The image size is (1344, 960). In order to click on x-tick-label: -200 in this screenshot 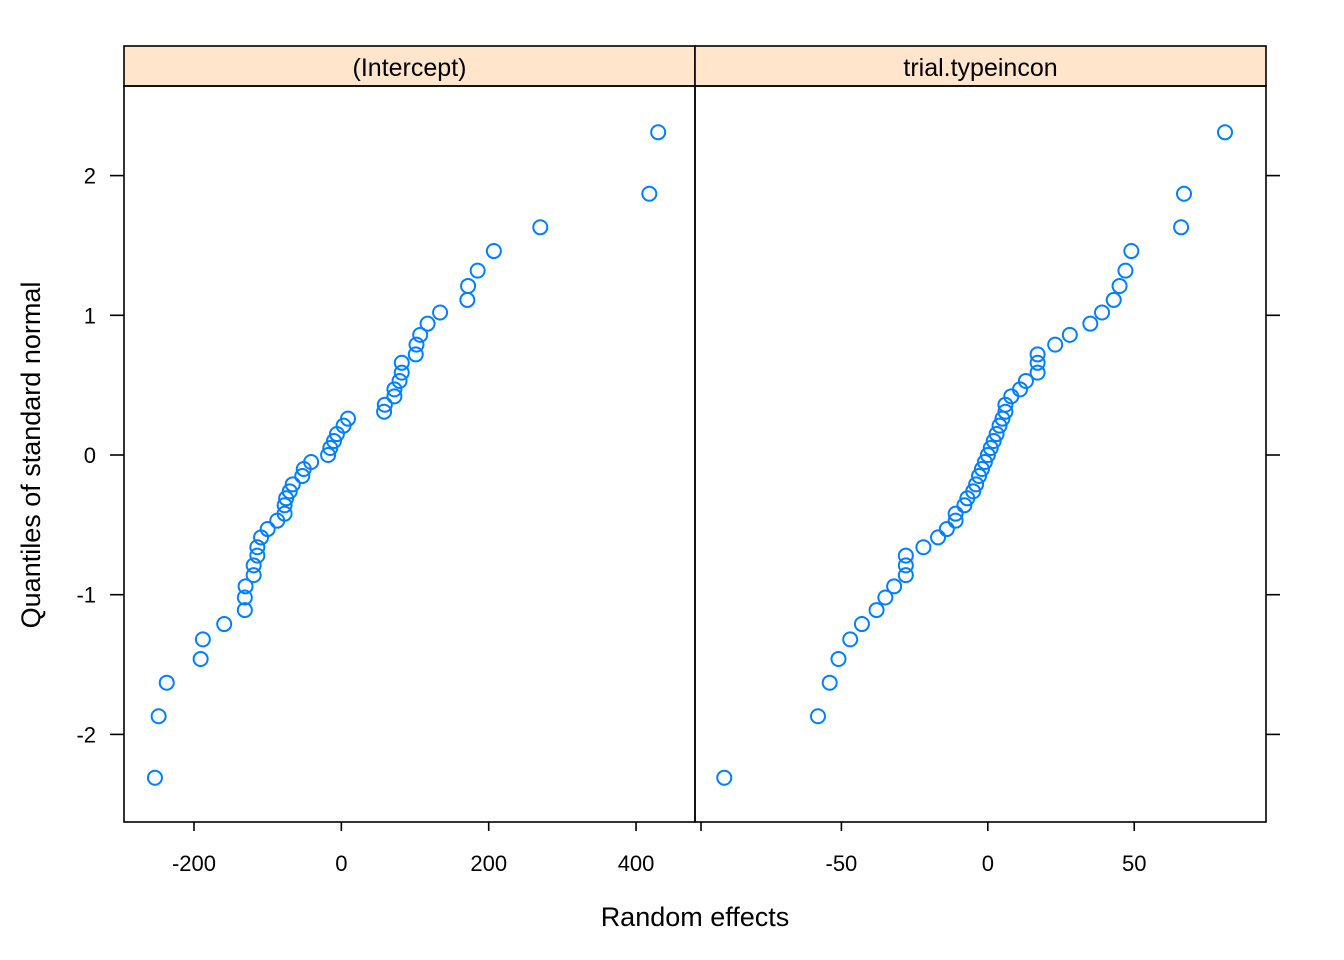, I will do `click(194, 863)`.